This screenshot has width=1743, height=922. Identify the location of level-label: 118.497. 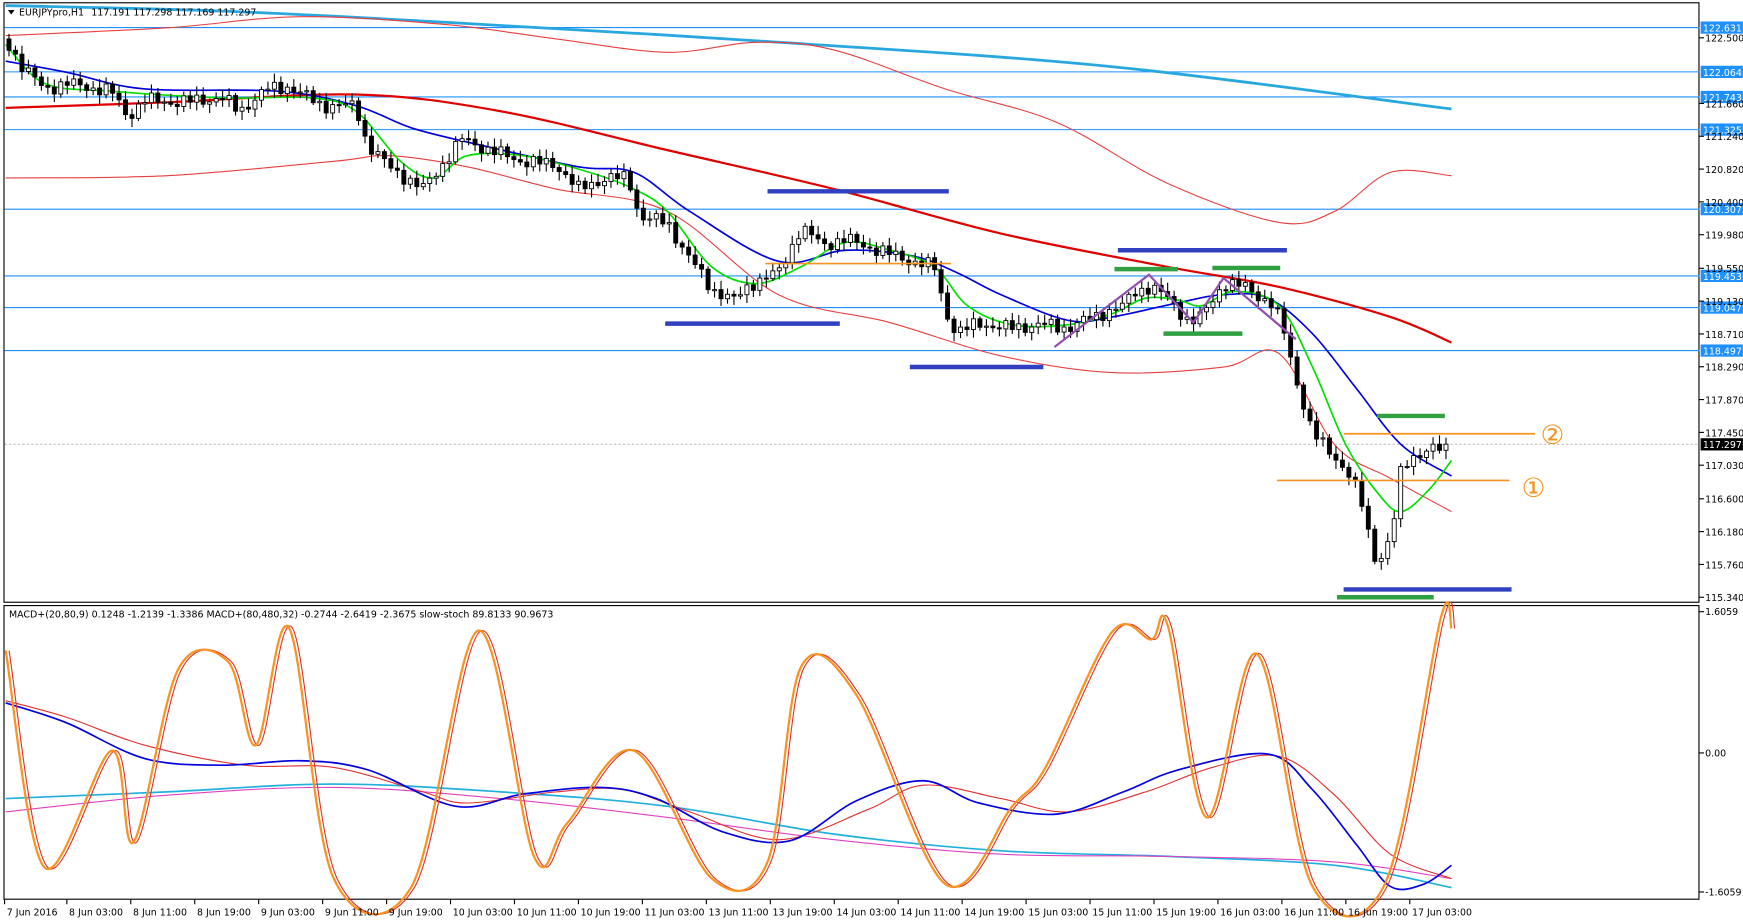
(1722, 351).